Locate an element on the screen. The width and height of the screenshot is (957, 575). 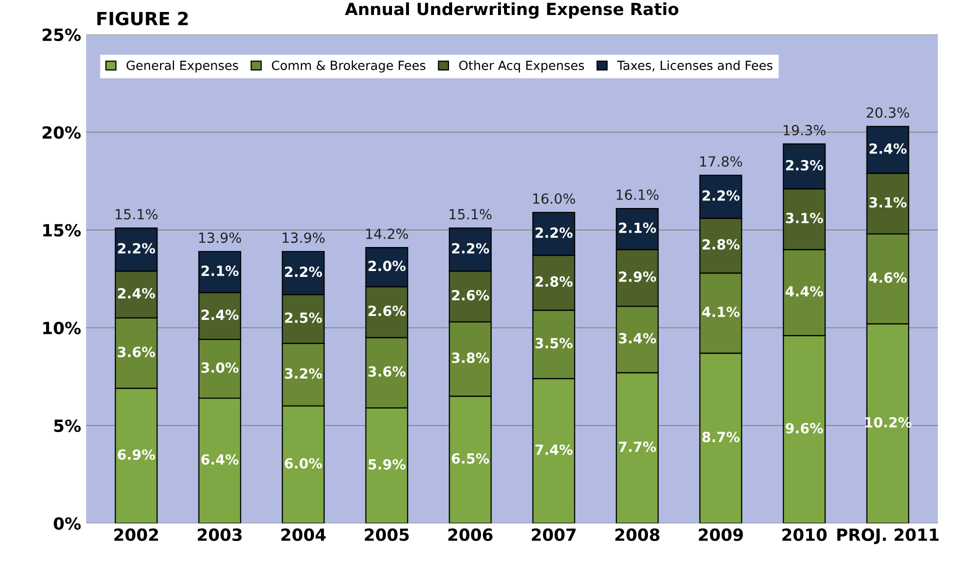
y-tick-label: 10% is located at coordinates (62, 328).